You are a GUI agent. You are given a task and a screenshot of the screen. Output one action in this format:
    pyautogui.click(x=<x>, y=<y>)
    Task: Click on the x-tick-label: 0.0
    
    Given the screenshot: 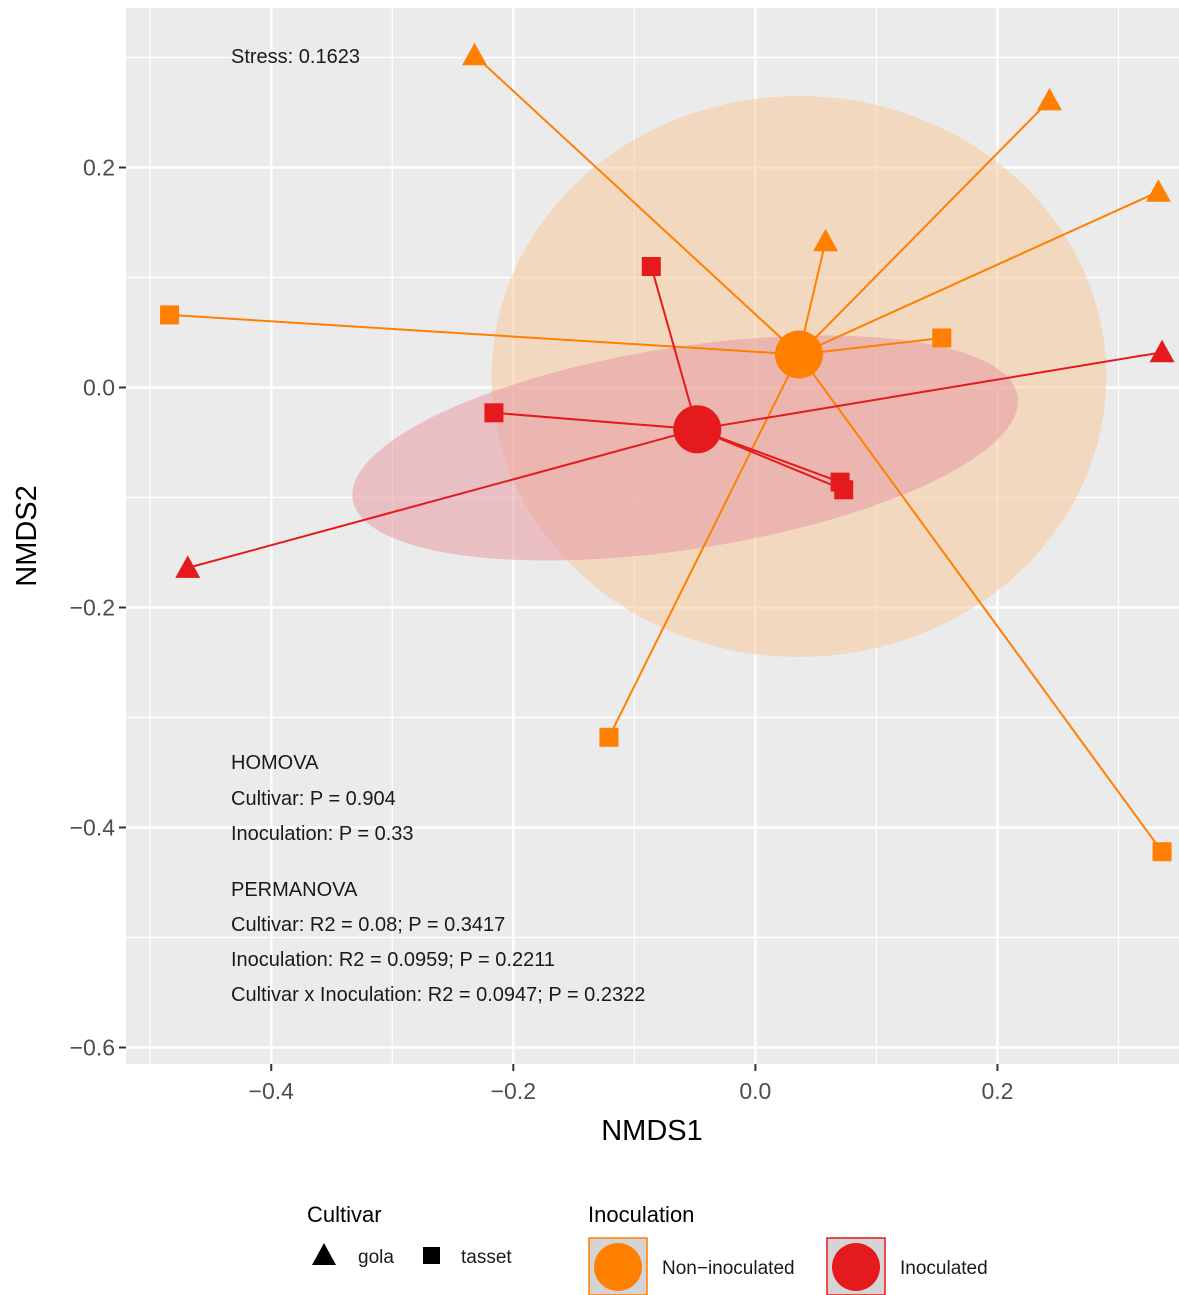 What is the action you would take?
    pyautogui.click(x=755, y=1091)
    